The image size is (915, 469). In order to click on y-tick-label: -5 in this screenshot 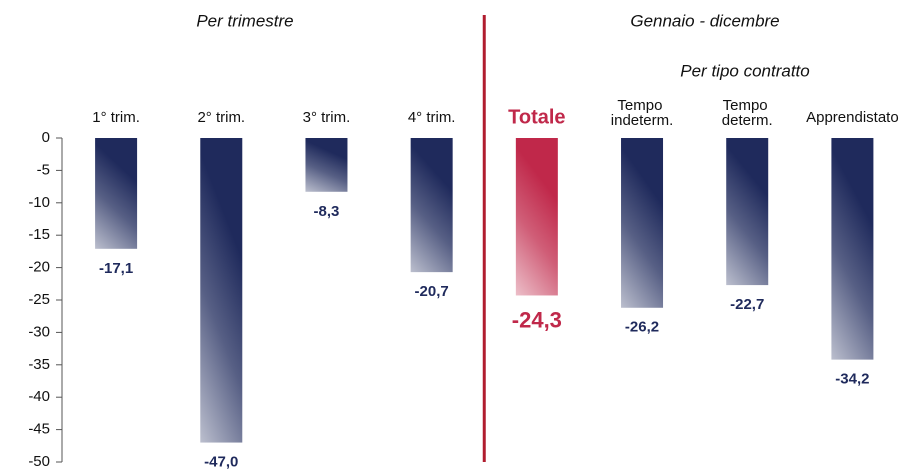, I will do `click(43, 169)`.